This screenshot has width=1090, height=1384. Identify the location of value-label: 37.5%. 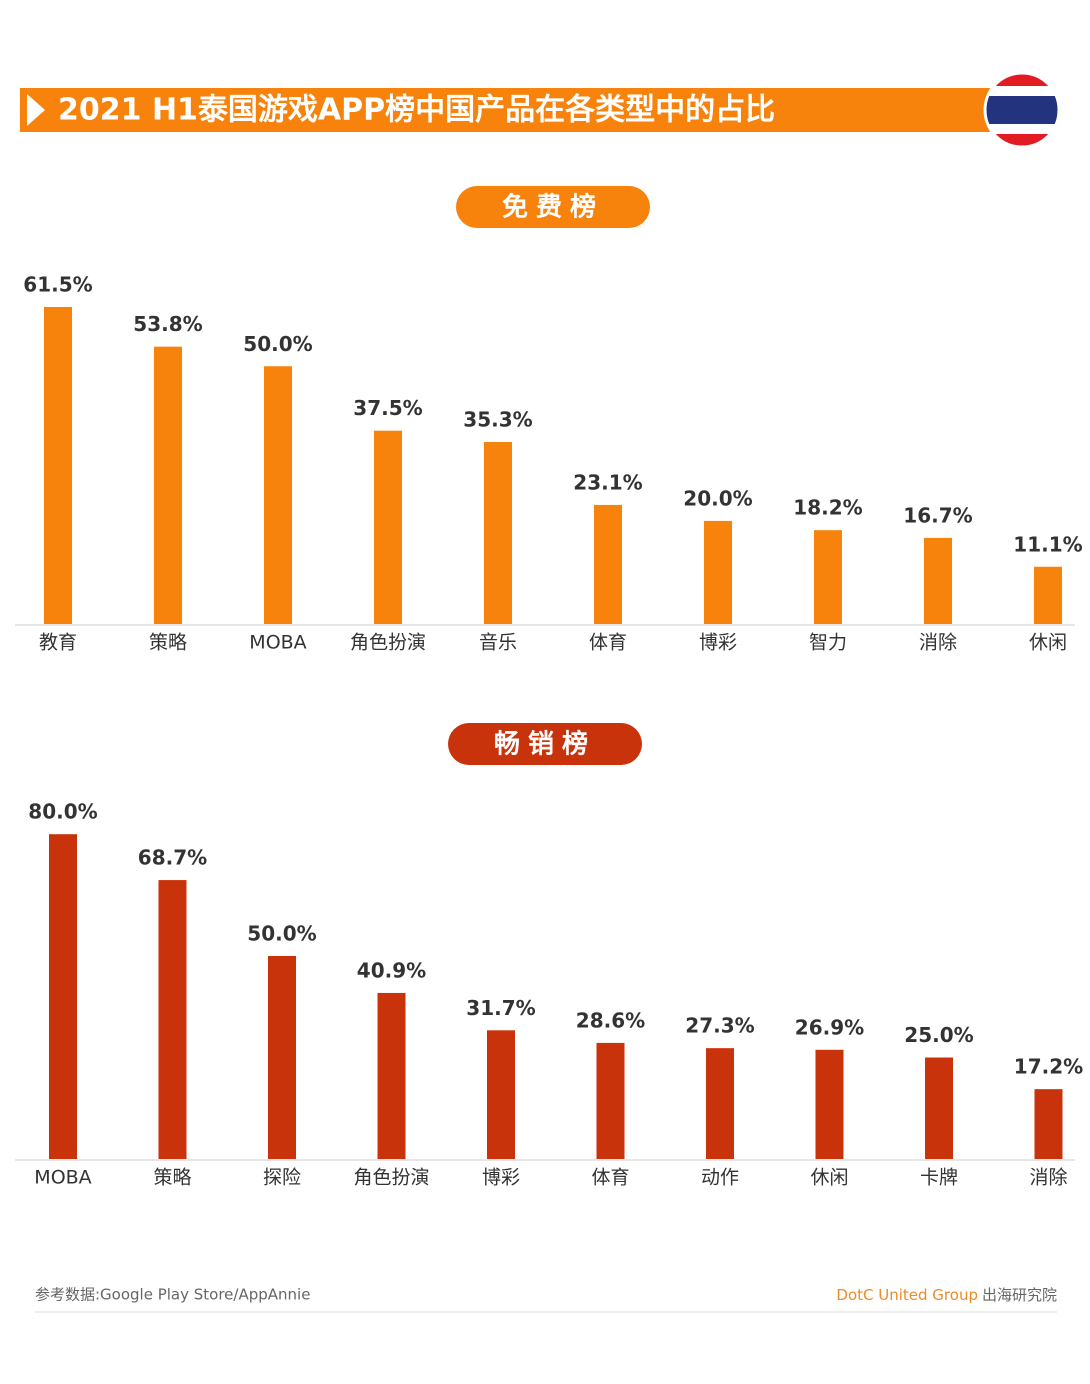
(387, 408).